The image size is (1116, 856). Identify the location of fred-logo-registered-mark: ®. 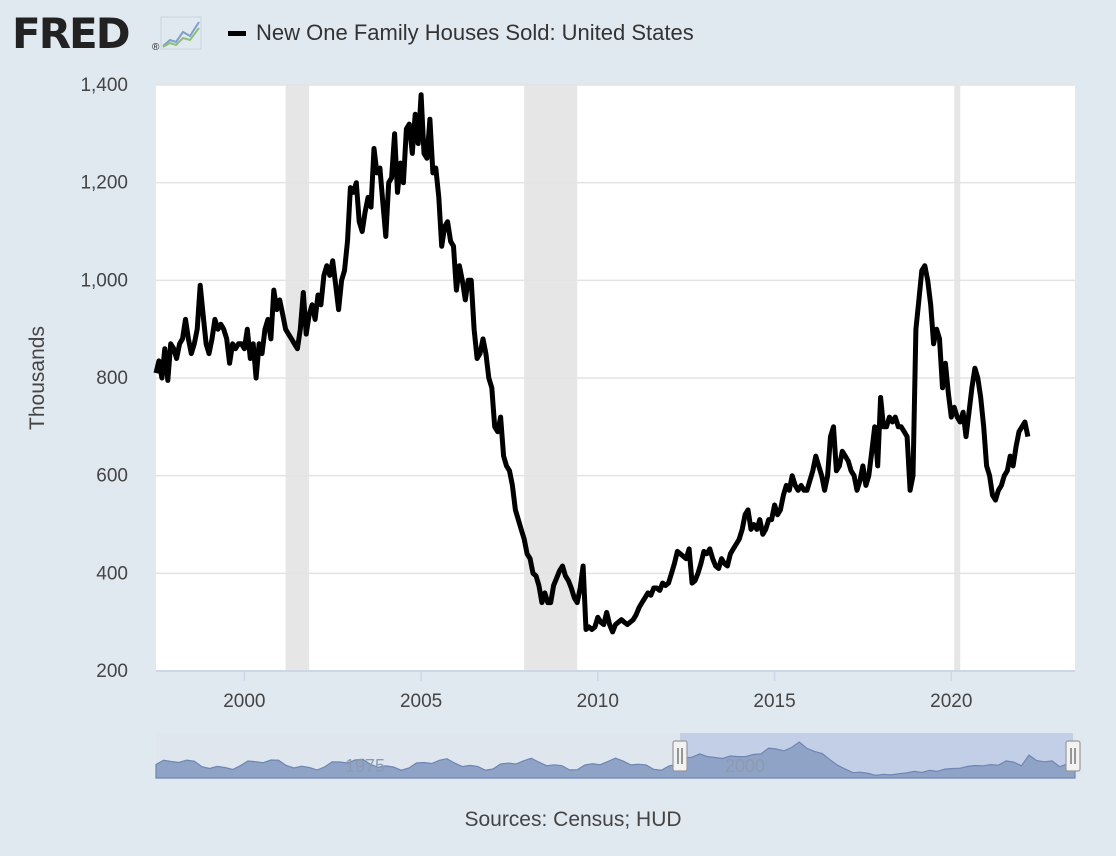
(156, 47).